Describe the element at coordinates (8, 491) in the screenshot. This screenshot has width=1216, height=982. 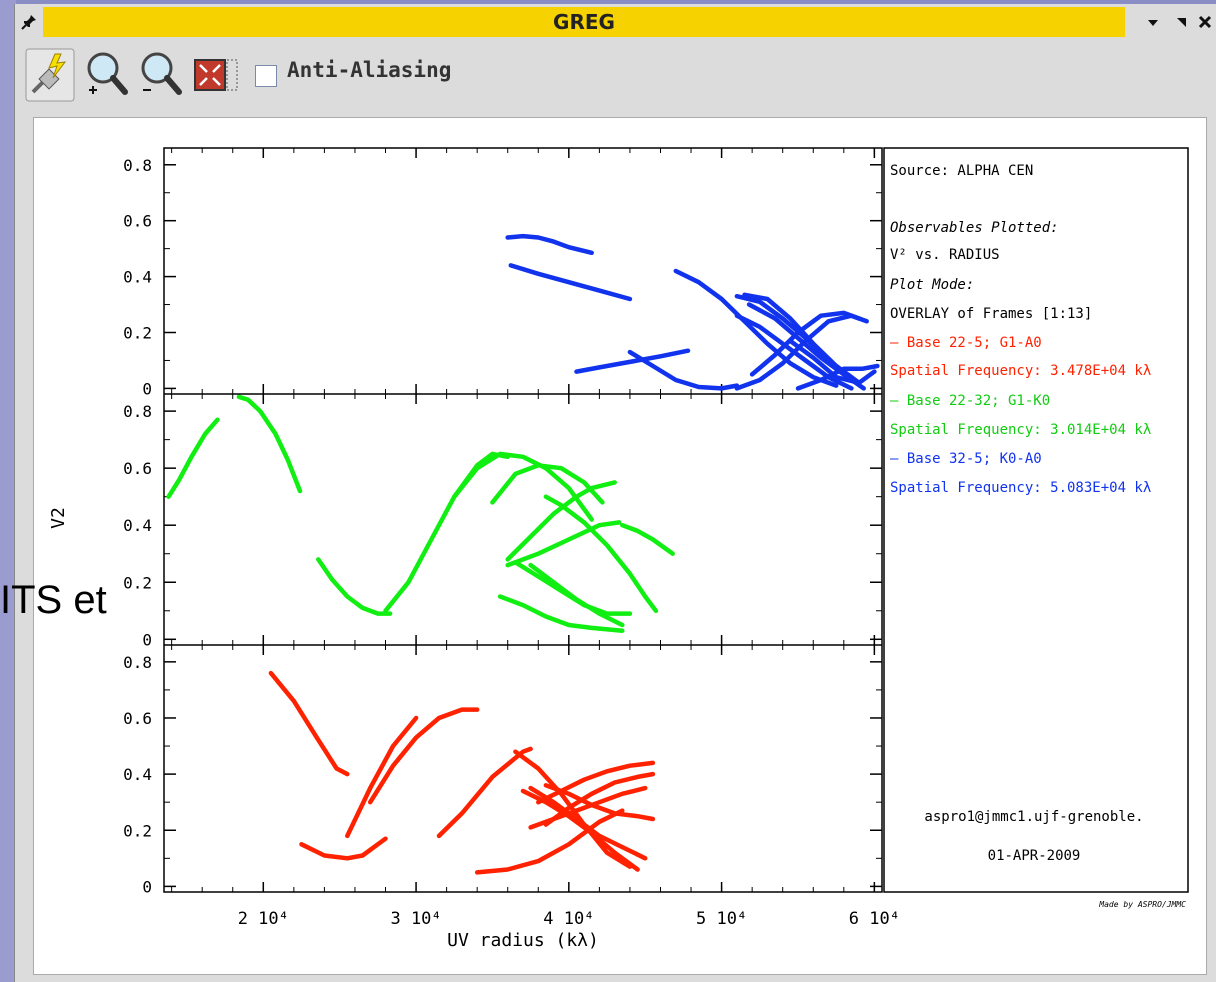
I see `desktop-background` at that location.